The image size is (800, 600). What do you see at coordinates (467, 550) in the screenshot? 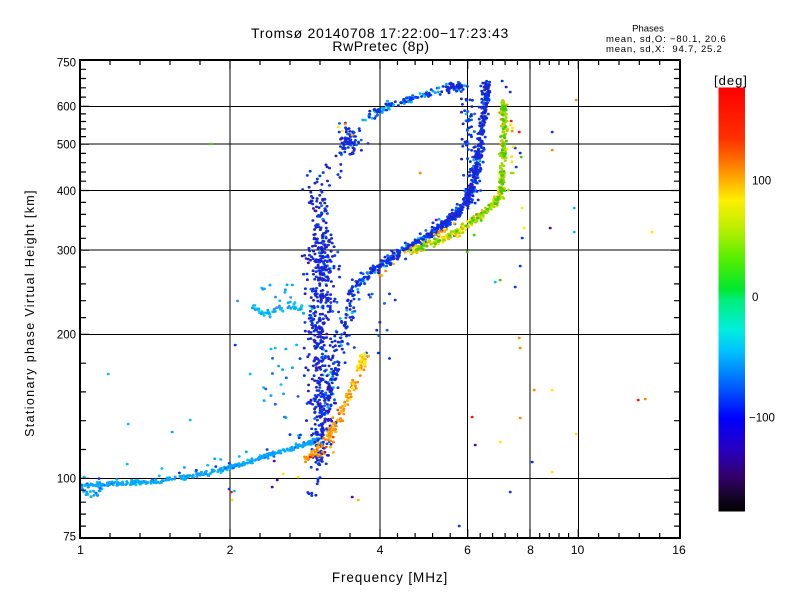
I see `svg-text: 6` at bounding box center [467, 550].